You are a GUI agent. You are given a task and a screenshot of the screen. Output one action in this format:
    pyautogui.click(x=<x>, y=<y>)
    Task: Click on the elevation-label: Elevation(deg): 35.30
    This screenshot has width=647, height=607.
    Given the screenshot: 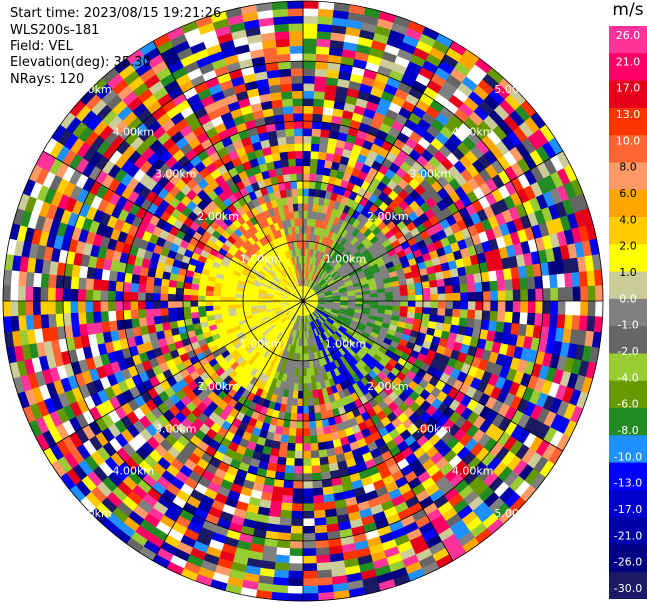 What is the action you would take?
    pyautogui.click(x=80, y=62)
    